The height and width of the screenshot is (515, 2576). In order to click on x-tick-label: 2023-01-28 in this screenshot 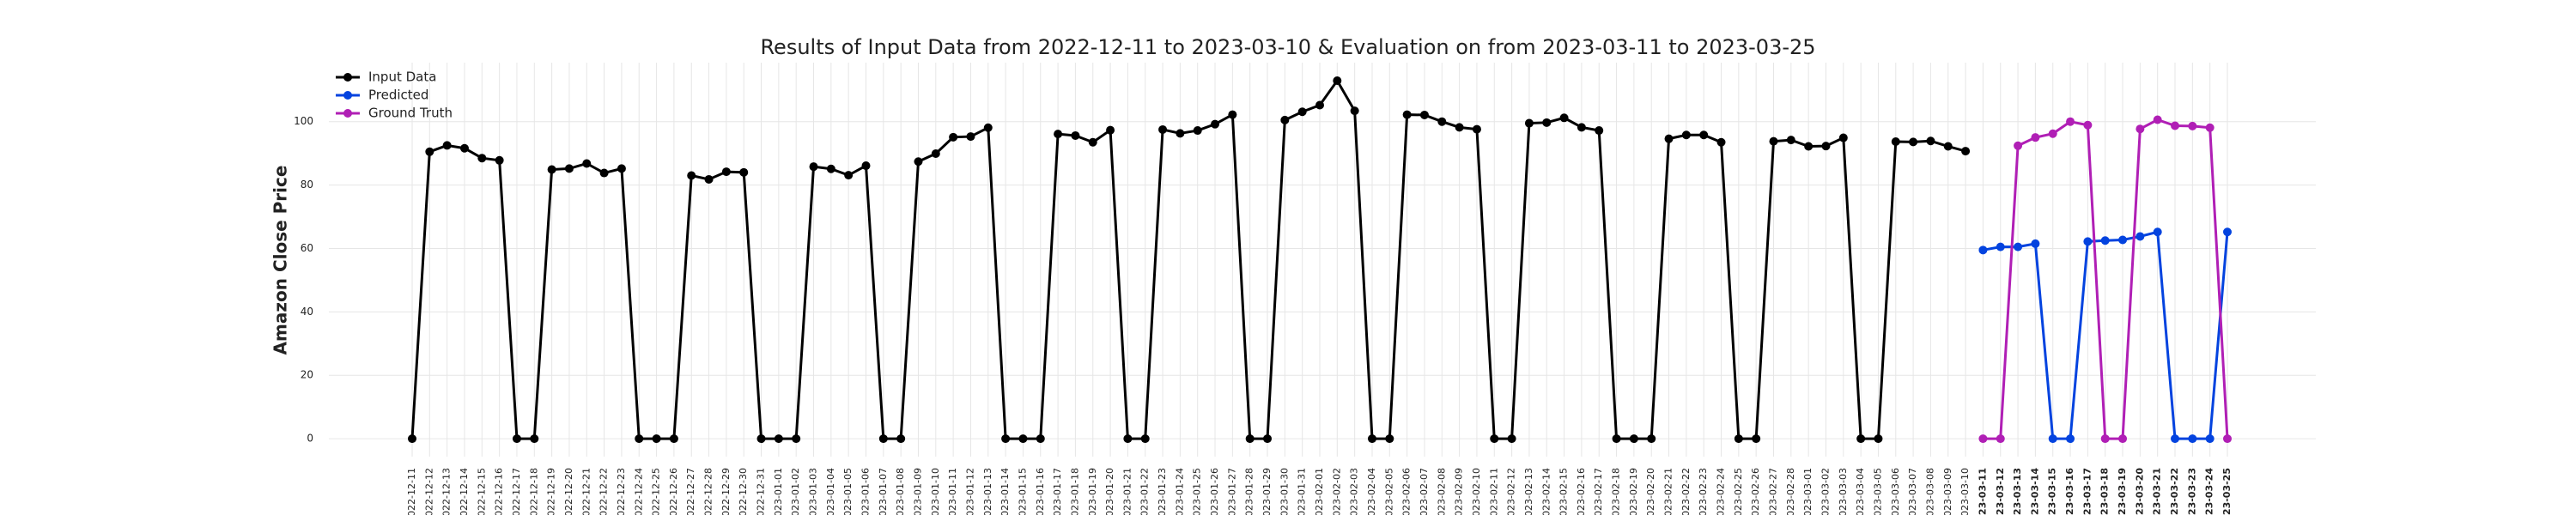, I will do `click(1250, 491)`.